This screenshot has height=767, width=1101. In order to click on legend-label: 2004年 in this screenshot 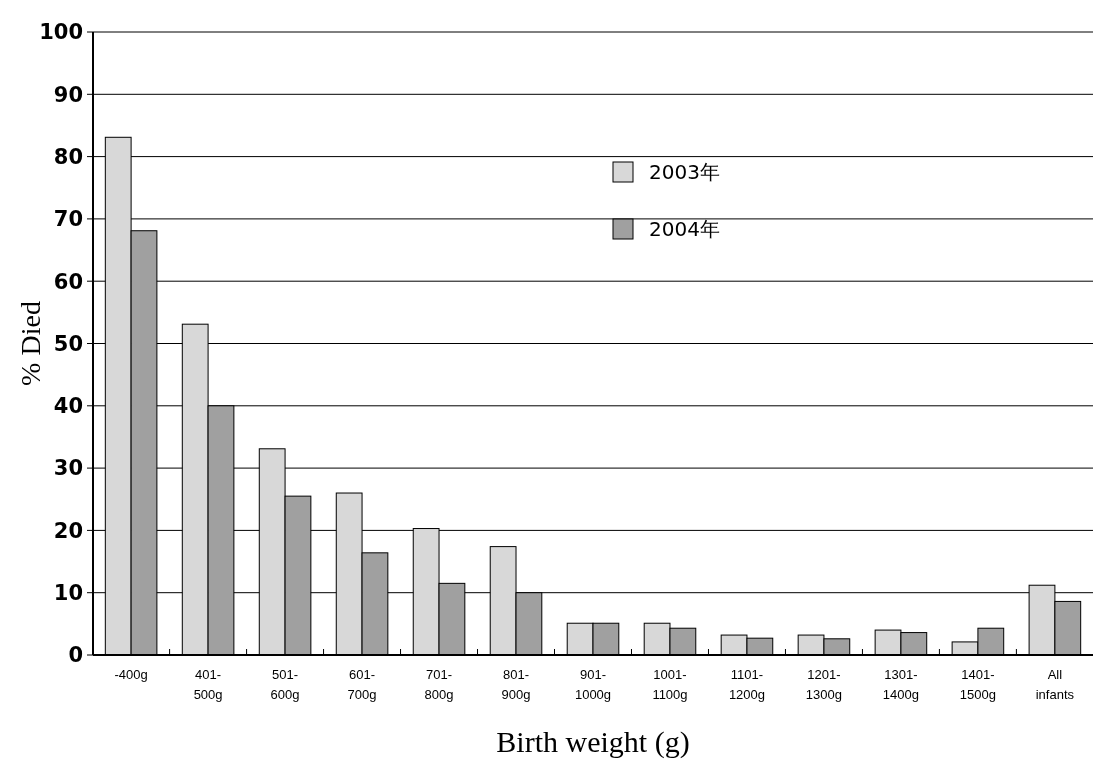, I will do `click(684, 229)`.